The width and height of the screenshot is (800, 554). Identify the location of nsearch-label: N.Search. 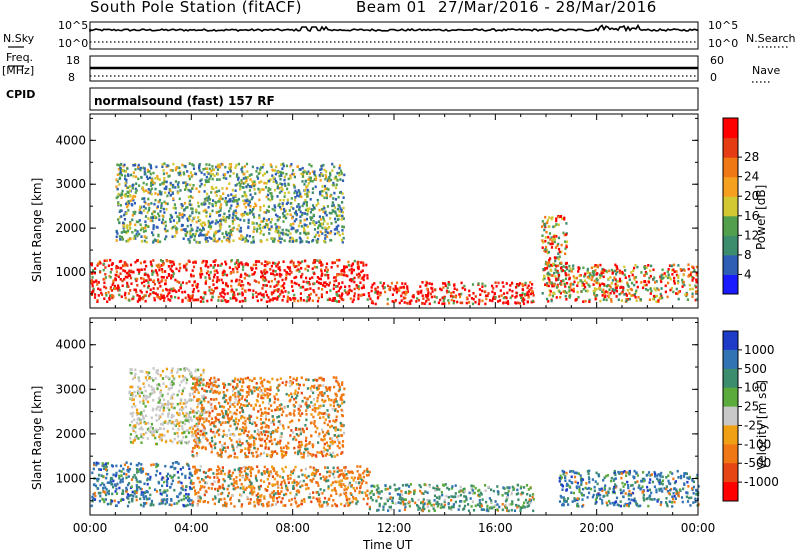
(771, 38).